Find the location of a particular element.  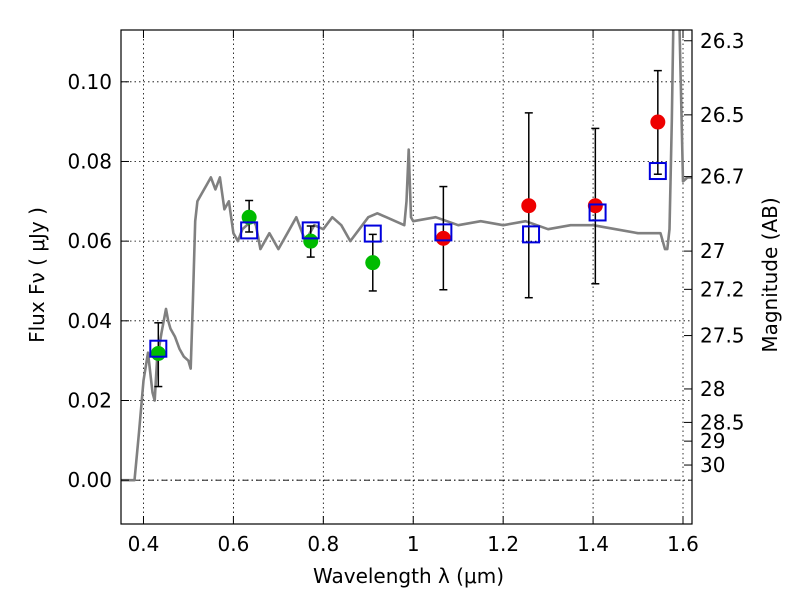

right-tick-label: 27 is located at coordinates (712, 251).